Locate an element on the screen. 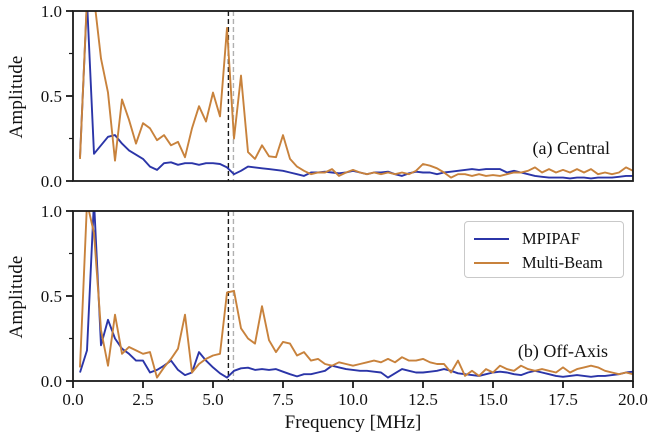 The image size is (650, 439). legend-item-multibeam: Multi-Beam is located at coordinates (548, 263).